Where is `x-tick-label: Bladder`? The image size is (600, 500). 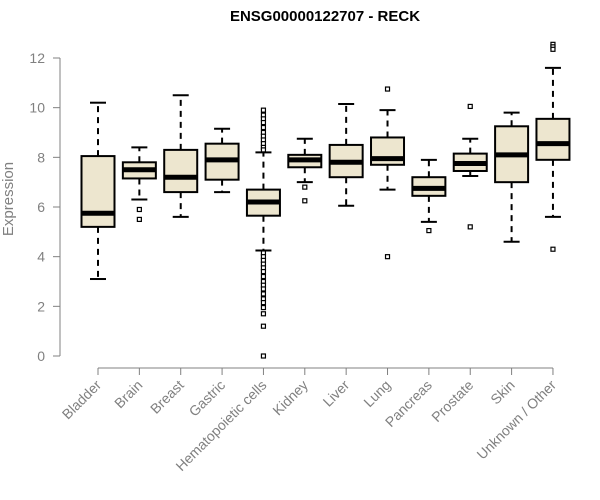
x-tick-label: Bladder is located at coordinates (82, 400).